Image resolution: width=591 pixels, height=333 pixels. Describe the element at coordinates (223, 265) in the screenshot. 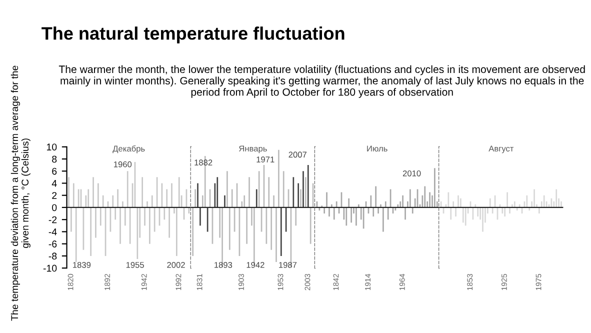

I see `annotation: 1893` at that location.